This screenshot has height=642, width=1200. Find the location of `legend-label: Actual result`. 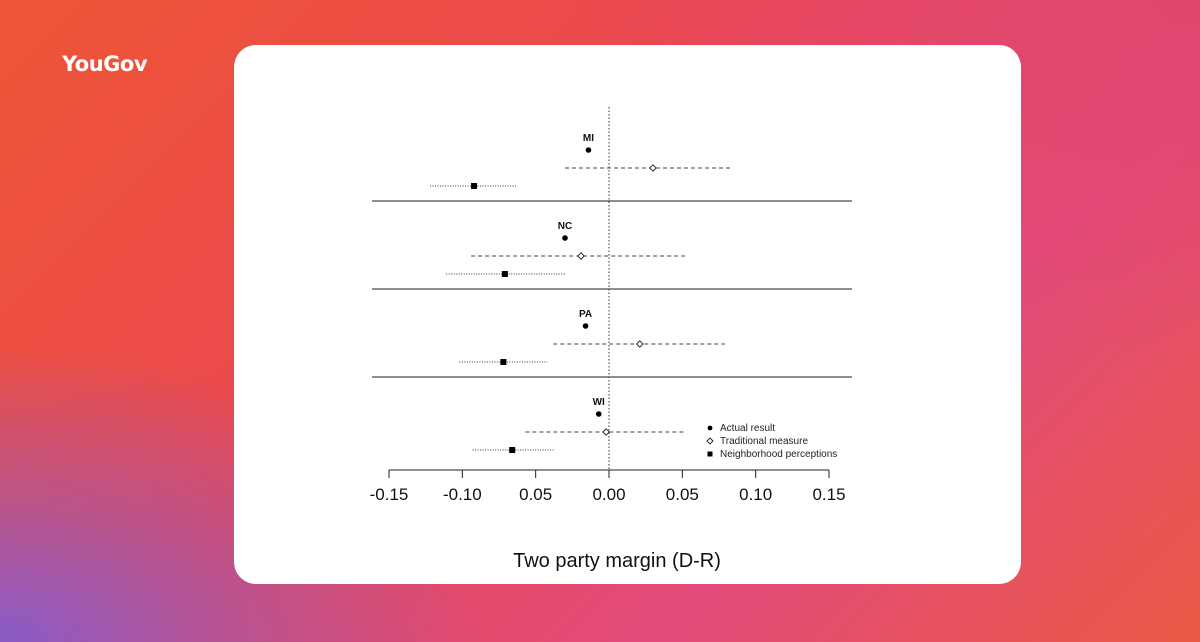

legend-label: Actual result is located at coordinates (747, 428).